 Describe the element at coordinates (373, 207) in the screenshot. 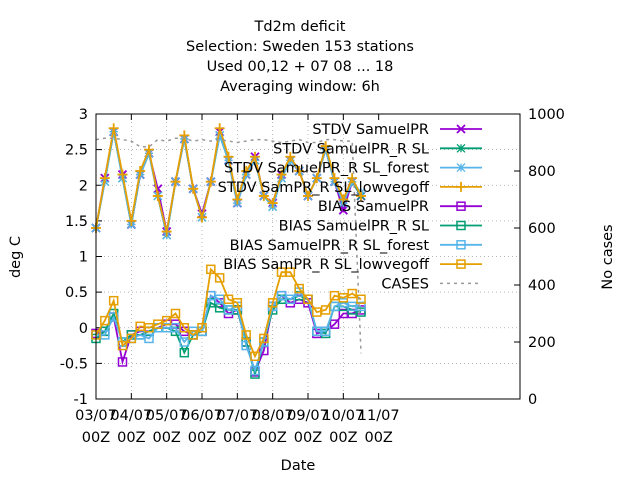

I see `legend-label: BIAS SamuelPR` at that location.